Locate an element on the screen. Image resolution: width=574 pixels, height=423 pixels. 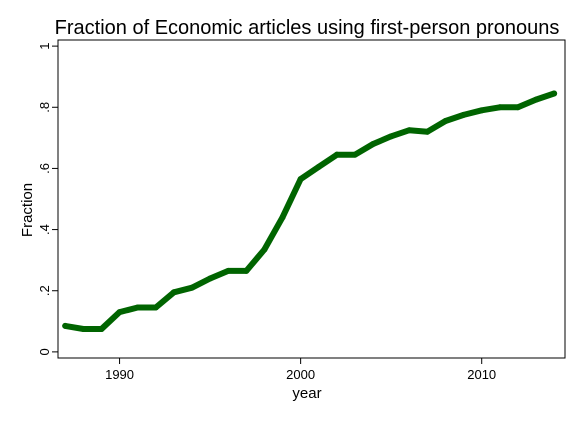
y-tick-label: .8 is located at coordinates (44, 107).